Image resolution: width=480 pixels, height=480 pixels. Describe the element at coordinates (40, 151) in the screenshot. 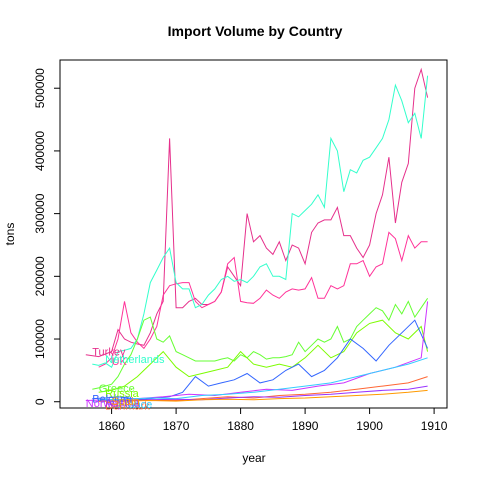

I see `y-tick-label: 400000` at that location.